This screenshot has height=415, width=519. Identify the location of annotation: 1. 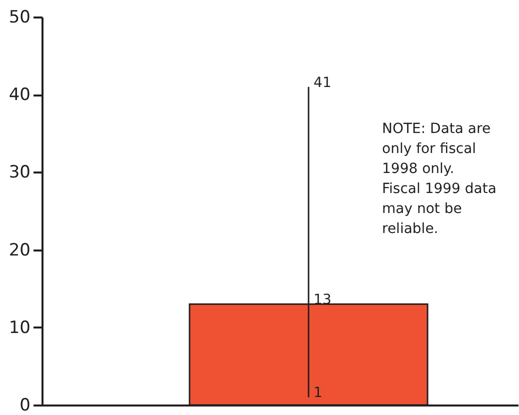
(318, 393).